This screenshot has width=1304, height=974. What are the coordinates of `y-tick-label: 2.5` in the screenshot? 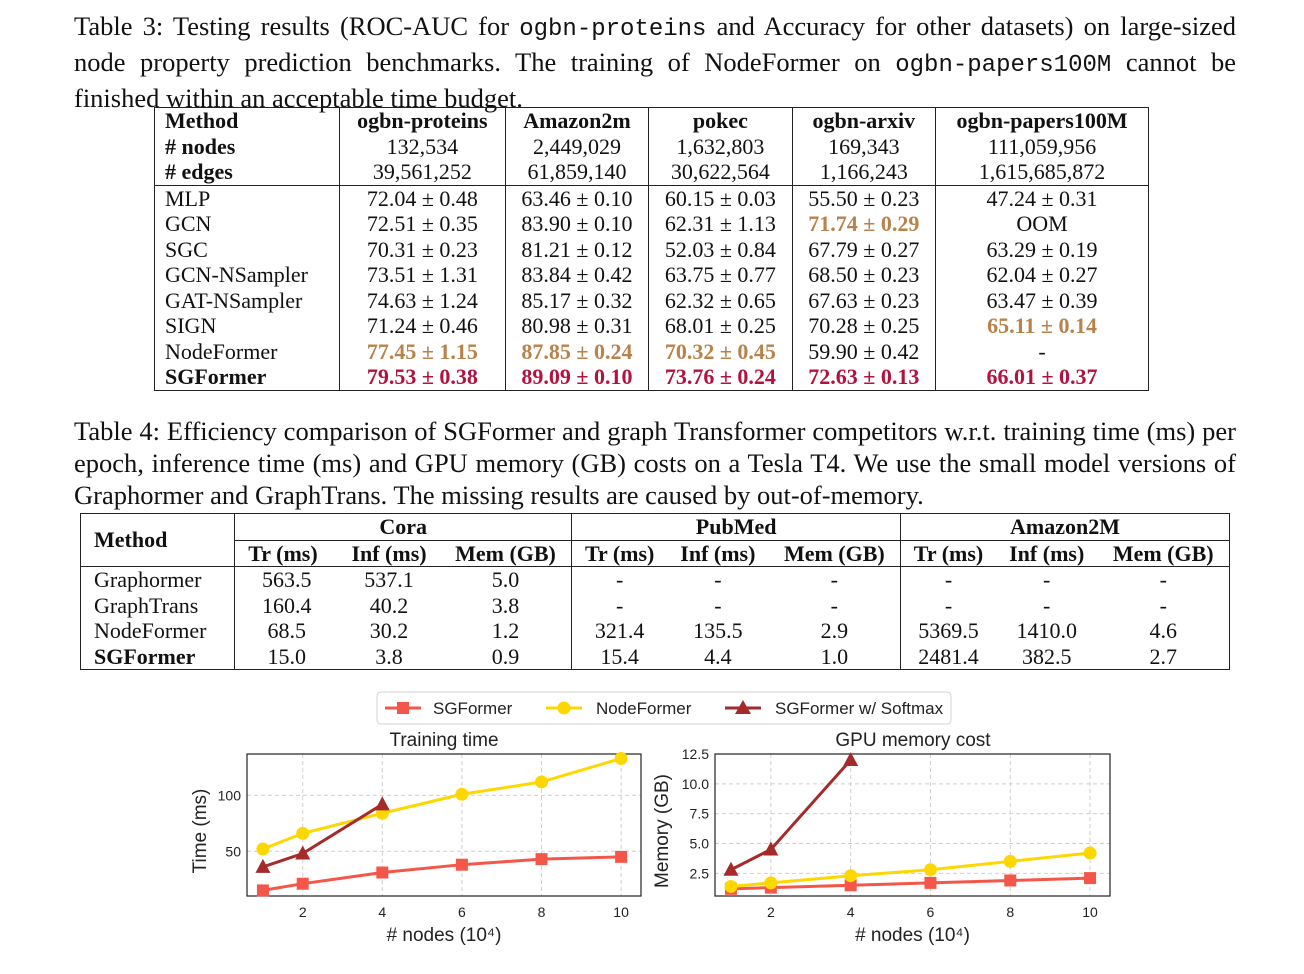 It's located at (700, 873).